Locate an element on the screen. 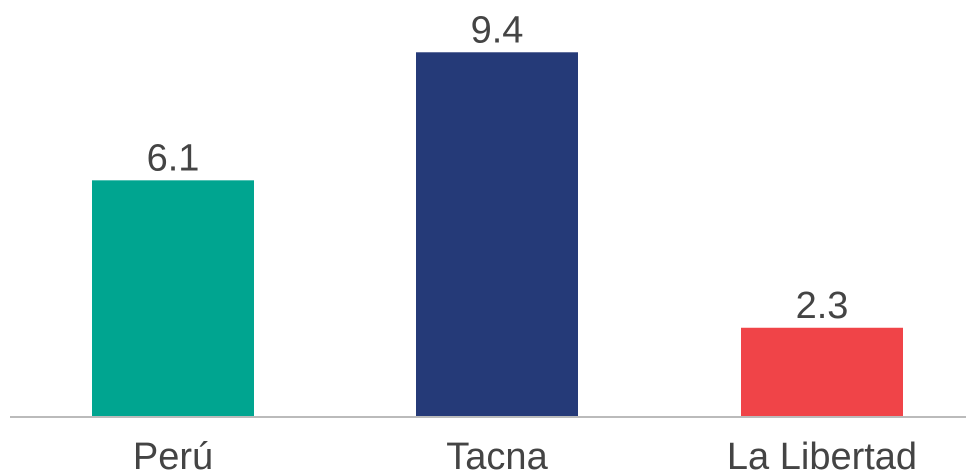 The image size is (976, 476). category-label-la-libertad: La Libertad is located at coordinates (822, 456).